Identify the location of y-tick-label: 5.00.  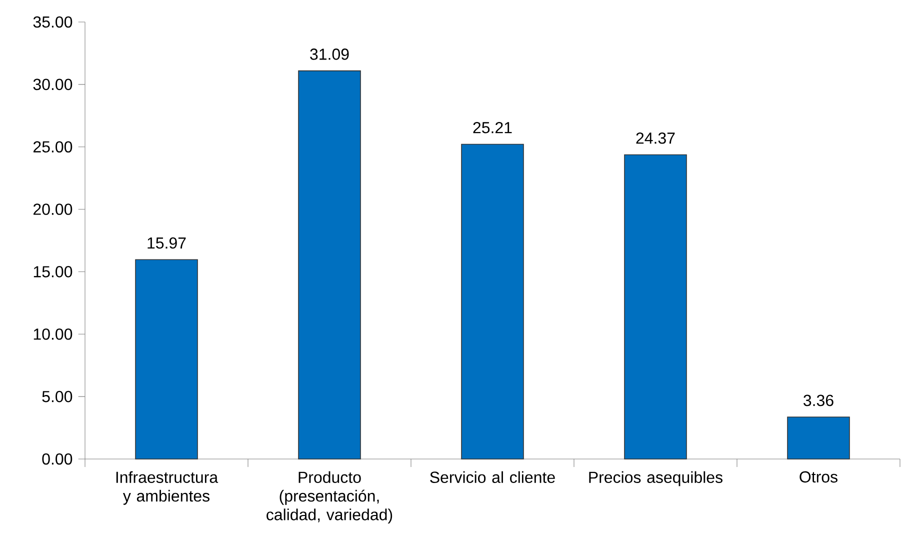
(57, 396).